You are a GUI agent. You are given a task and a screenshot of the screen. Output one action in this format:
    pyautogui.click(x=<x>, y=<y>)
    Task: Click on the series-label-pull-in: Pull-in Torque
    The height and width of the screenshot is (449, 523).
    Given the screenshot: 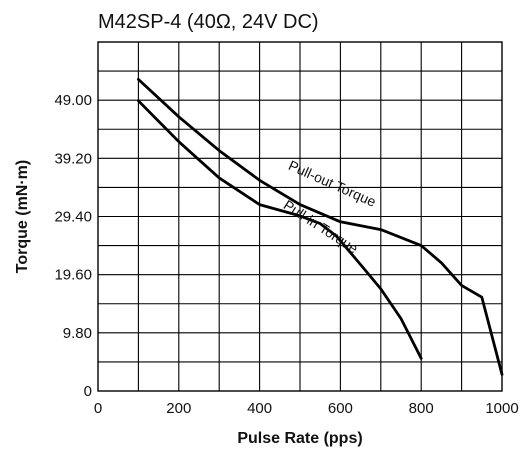 What is the action you would take?
    pyautogui.click(x=321, y=227)
    